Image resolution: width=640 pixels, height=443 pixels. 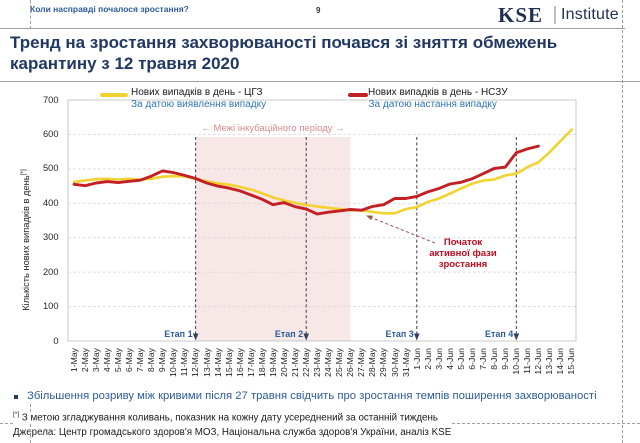 I want to click on title-rule, so click(x=320, y=81).